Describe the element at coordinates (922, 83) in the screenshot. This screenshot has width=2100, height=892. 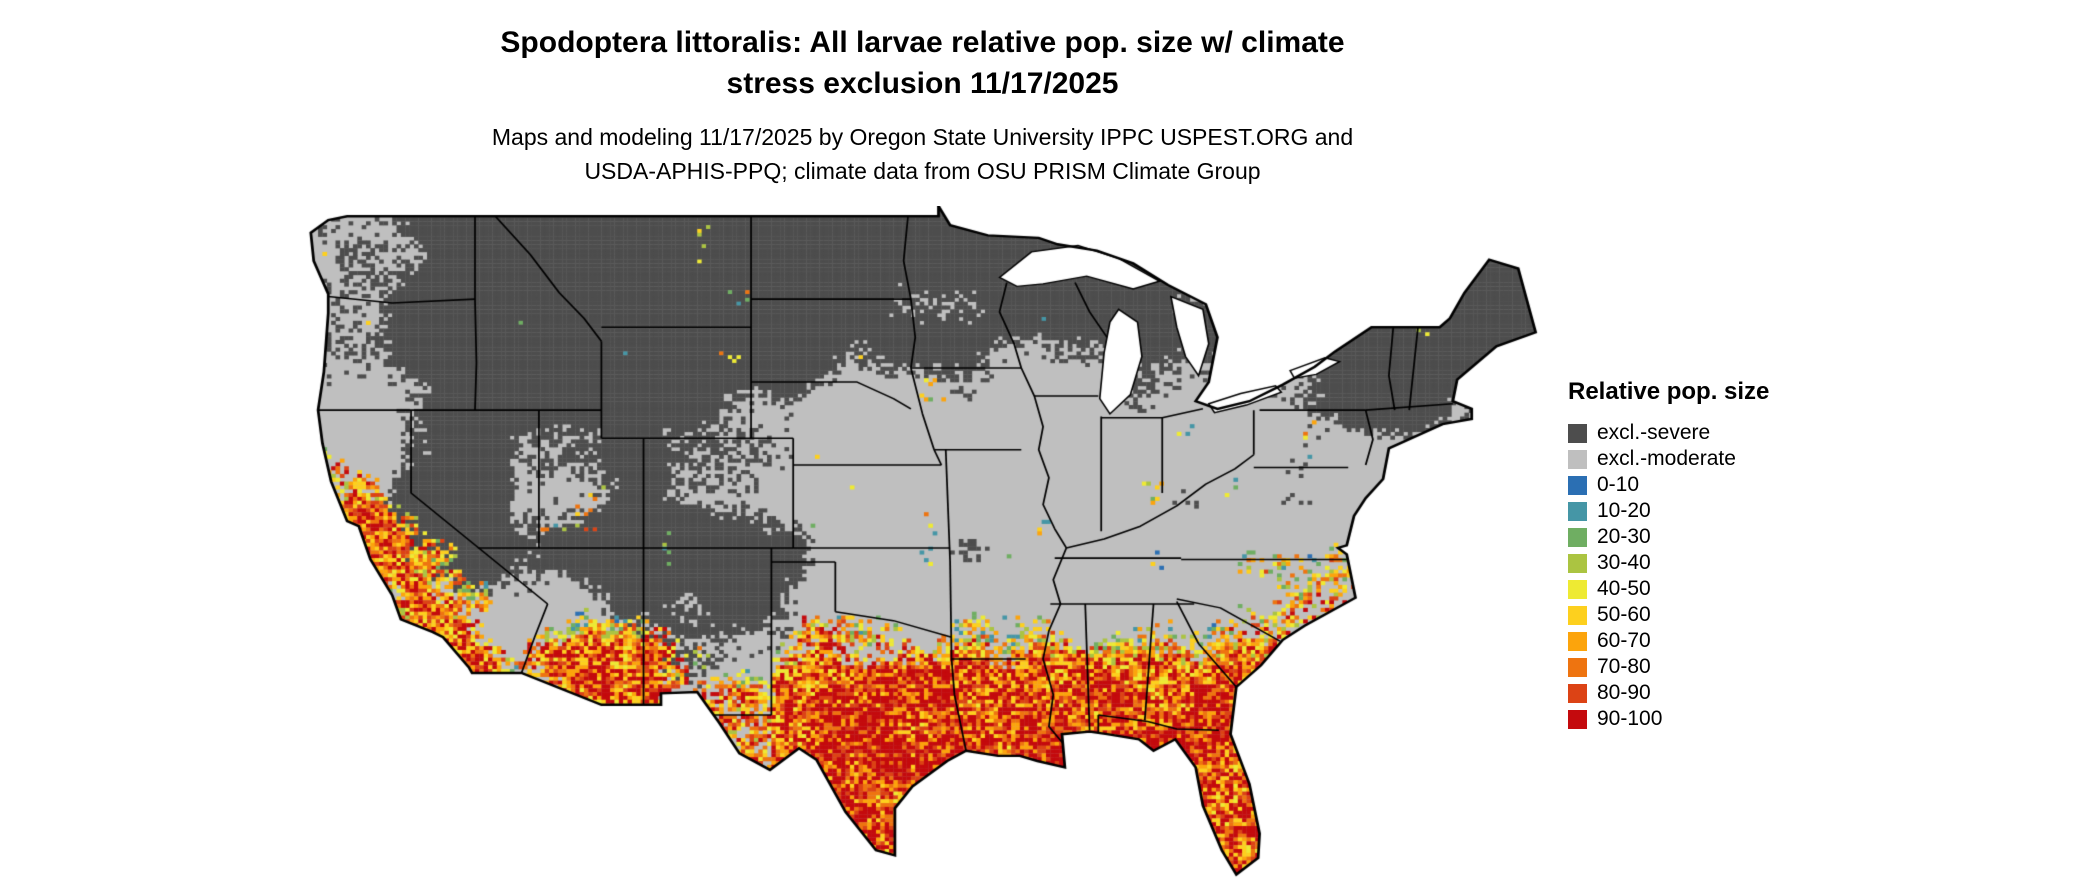
I see `page-title-line-2: stress exclusion 11/17/2025` at that location.